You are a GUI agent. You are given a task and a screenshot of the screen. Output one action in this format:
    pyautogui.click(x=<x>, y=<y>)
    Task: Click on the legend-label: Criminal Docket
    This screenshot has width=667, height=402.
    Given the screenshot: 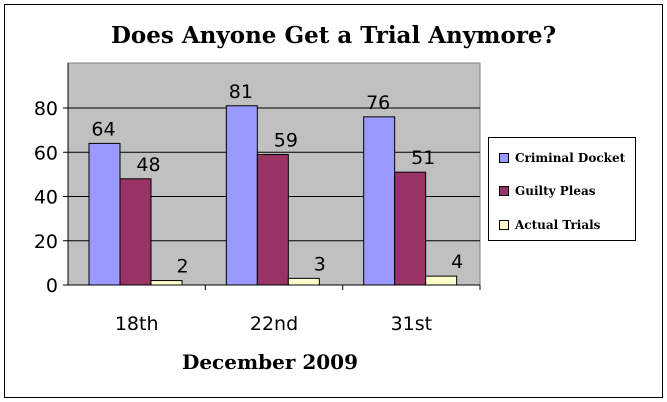 What is the action you would take?
    pyautogui.click(x=570, y=158)
    